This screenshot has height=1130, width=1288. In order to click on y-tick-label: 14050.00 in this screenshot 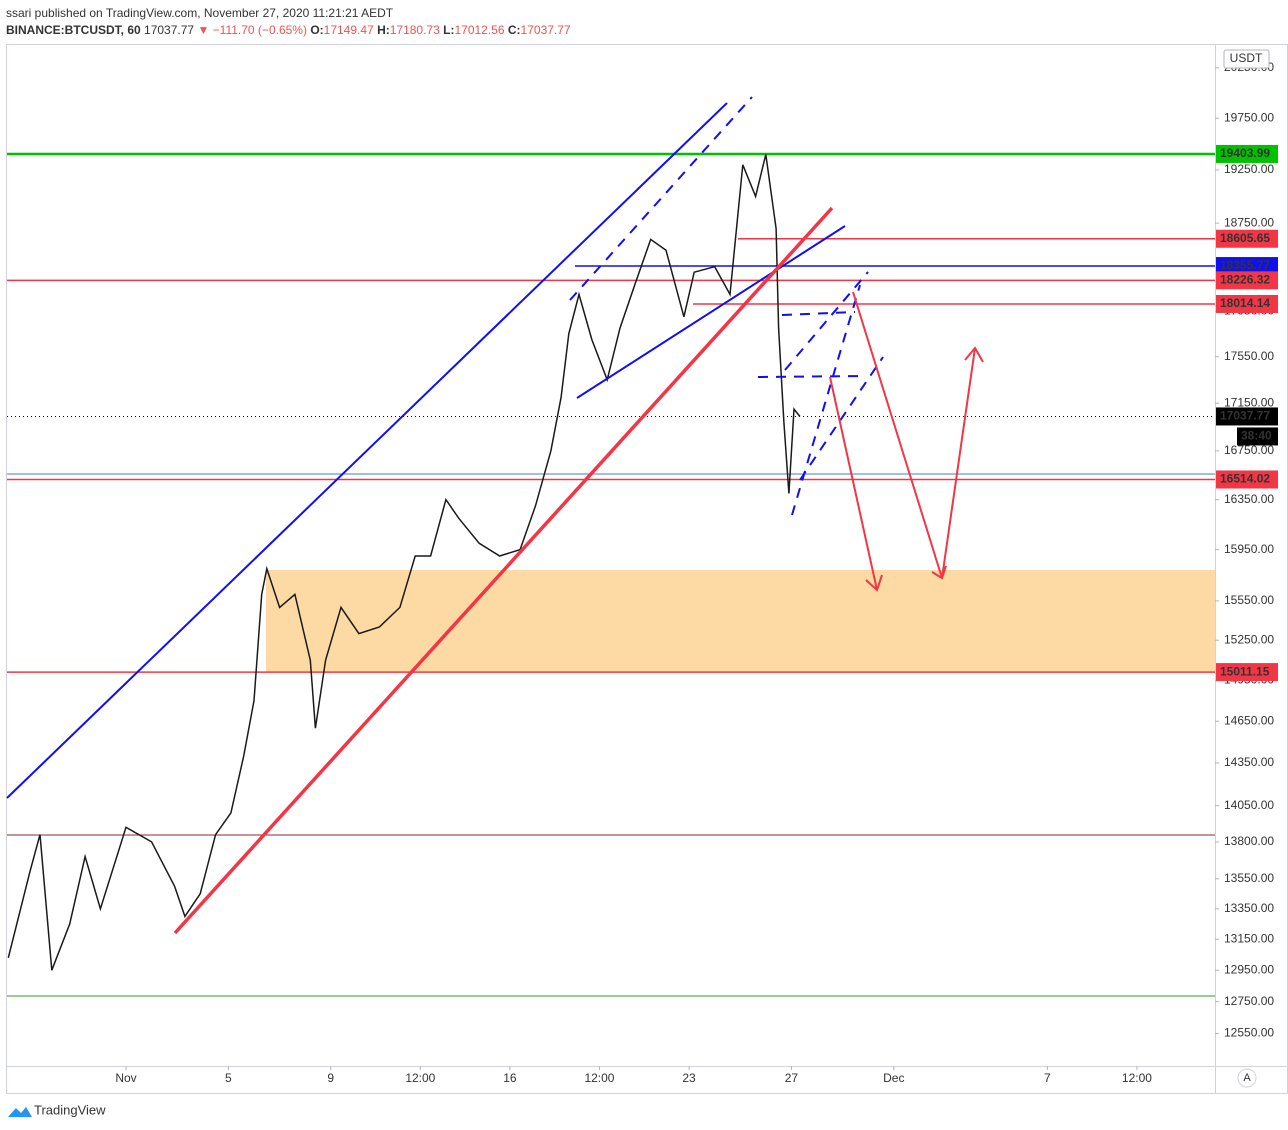, I will do `click(1249, 805)`.